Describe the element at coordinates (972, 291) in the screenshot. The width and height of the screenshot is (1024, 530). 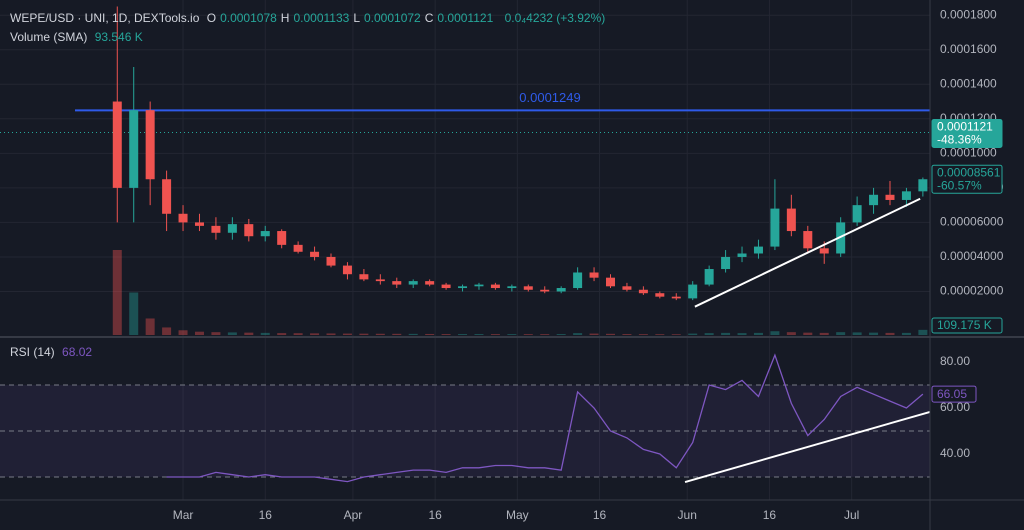
I see `y-tick-label: 0.00002000` at that location.